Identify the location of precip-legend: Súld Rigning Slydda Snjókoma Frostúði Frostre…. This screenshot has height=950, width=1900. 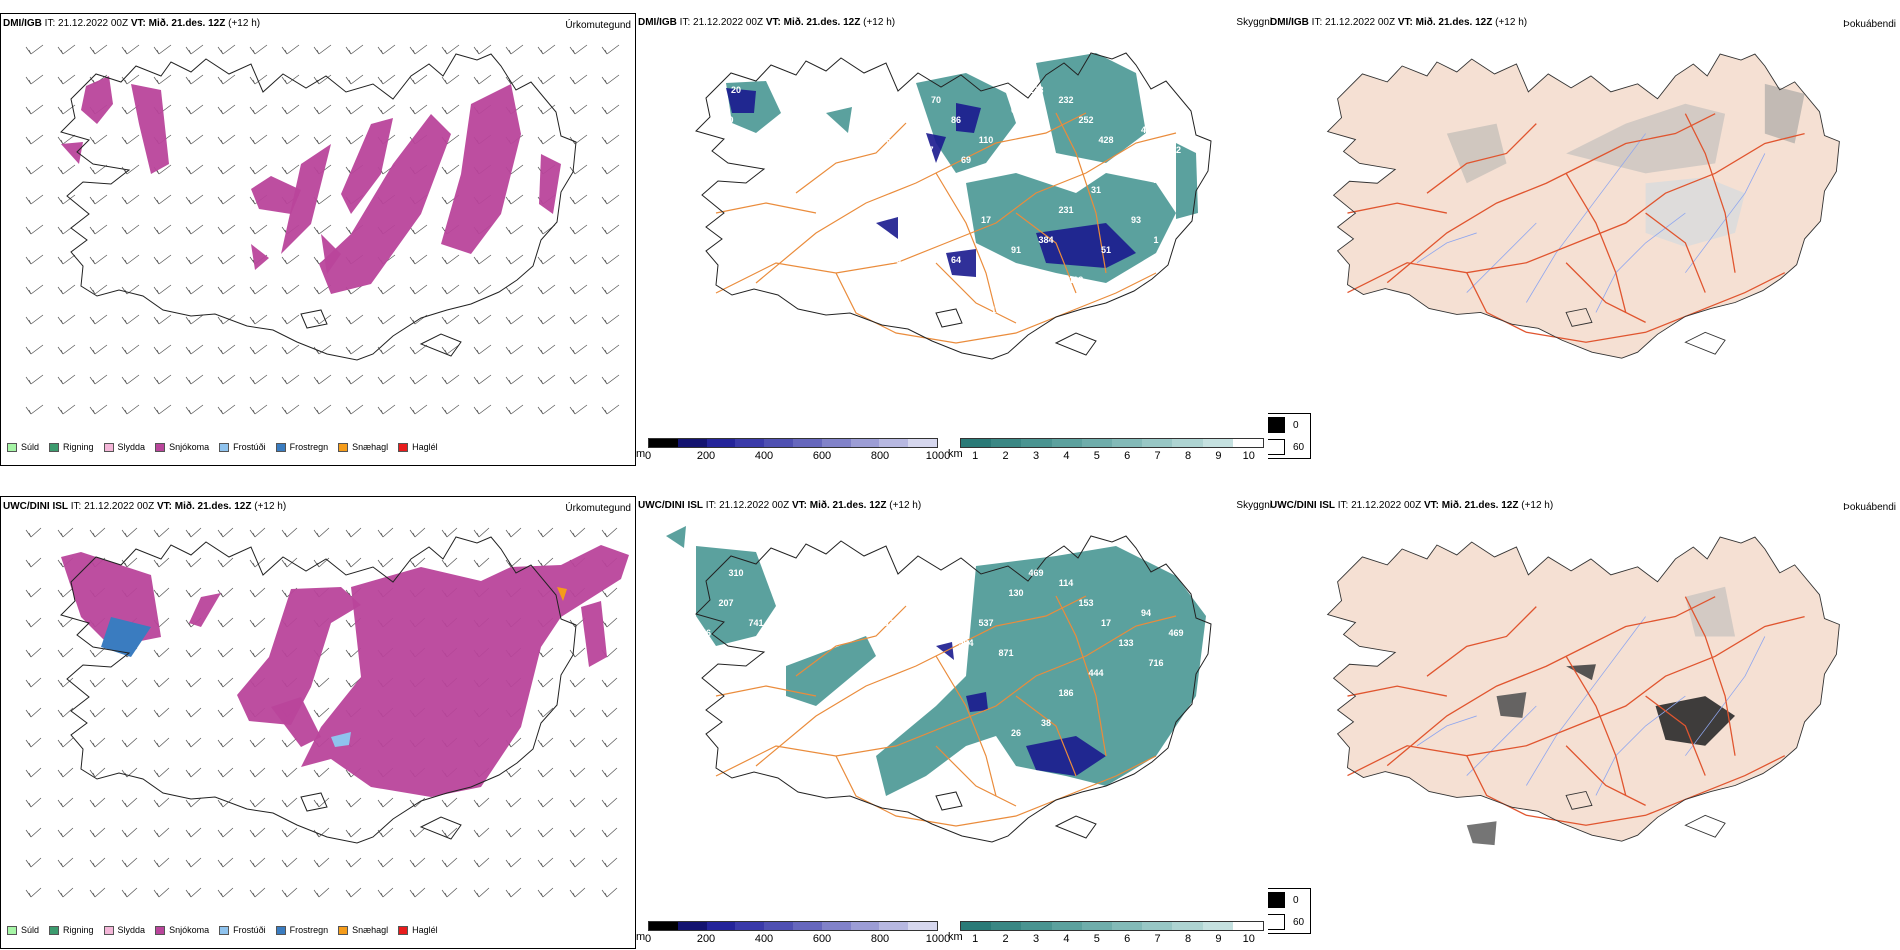
(222, 447).